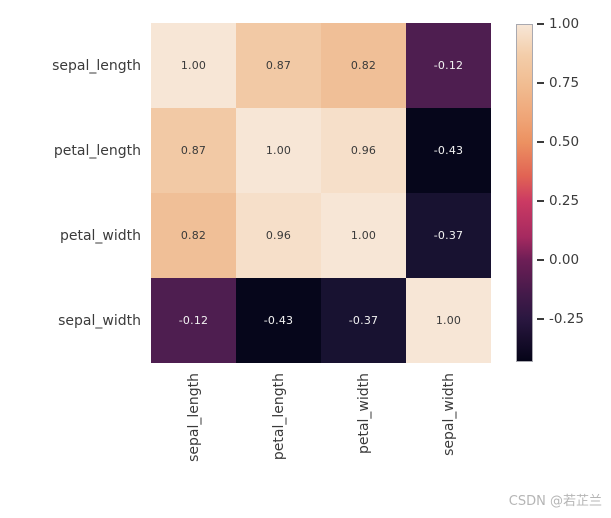 This screenshot has width=611, height=518. Describe the element at coordinates (96, 65) in the screenshot. I see `y-tick-label: sepal_length` at that location.